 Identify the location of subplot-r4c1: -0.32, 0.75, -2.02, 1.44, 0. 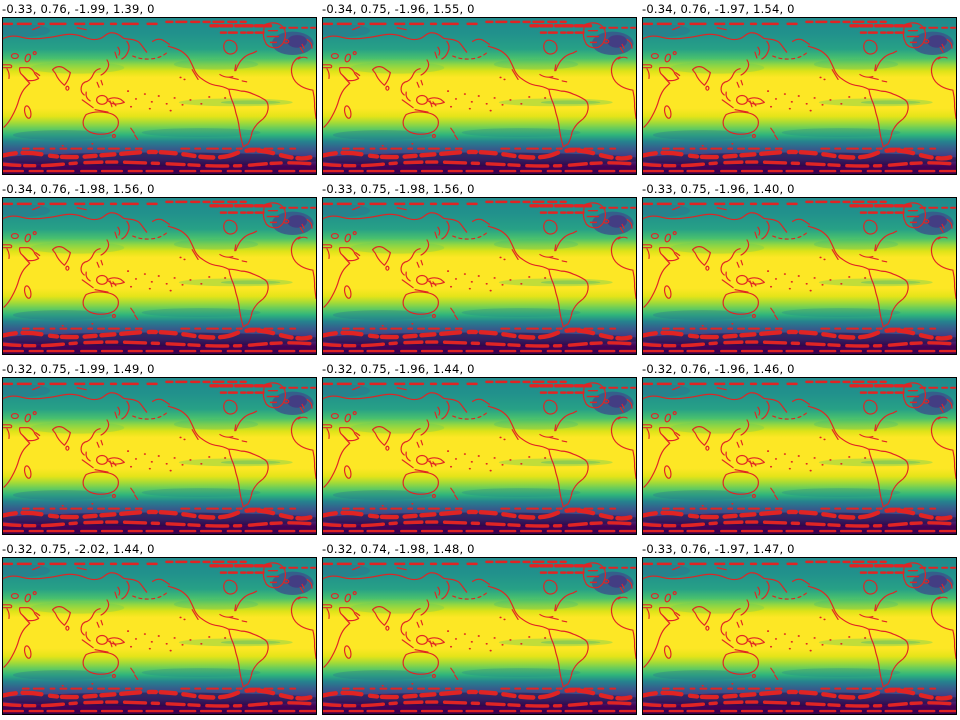
(159, 628).